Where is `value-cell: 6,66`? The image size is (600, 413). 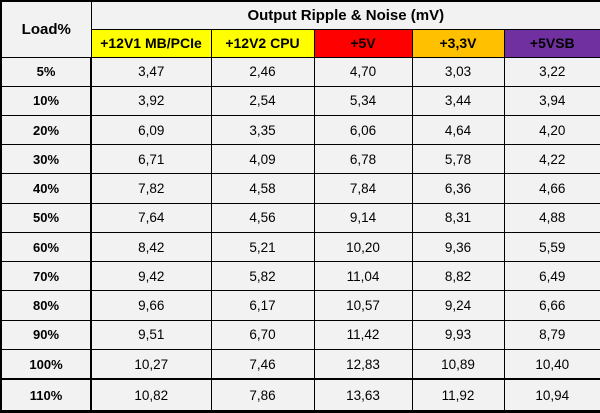 value-cell: 6,66 is located at coordinates (551, 305).